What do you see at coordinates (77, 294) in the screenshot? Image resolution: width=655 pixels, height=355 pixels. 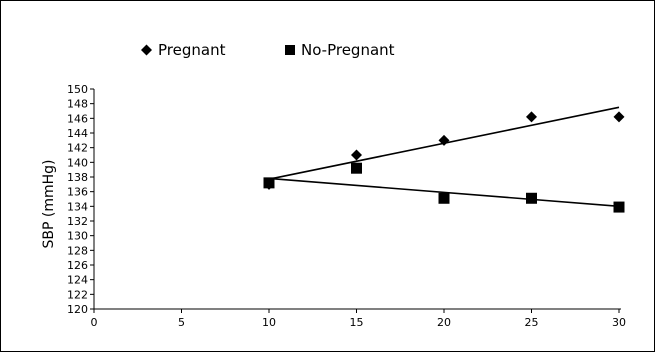 I see `y-tick-label: 122` at bounding box center [77, 294].